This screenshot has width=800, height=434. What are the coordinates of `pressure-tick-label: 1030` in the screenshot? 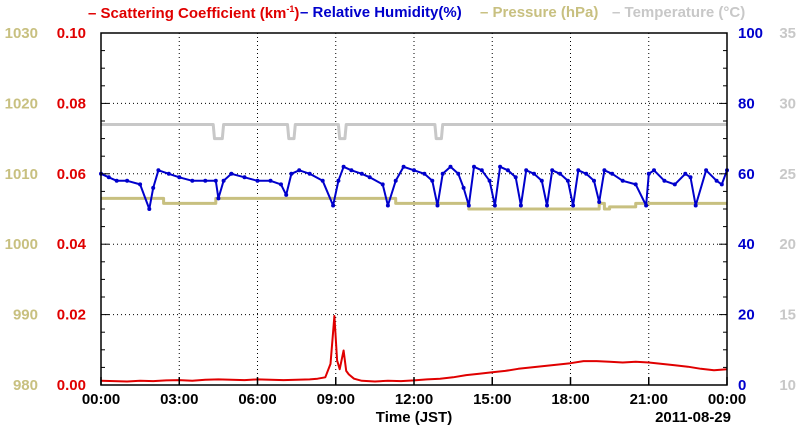 It's located at (21, 33).